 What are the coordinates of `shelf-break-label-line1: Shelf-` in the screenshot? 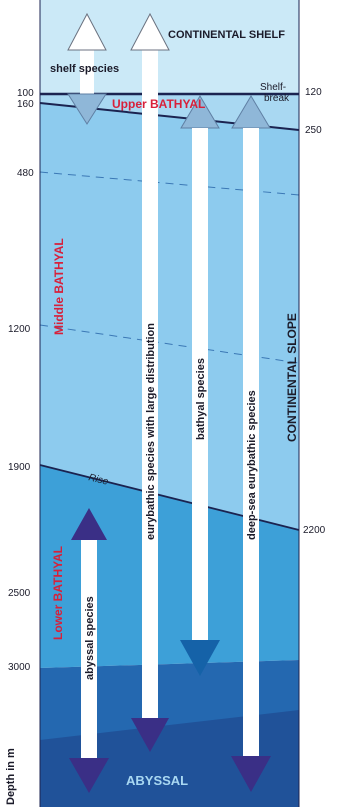 It's located at (273, 87).